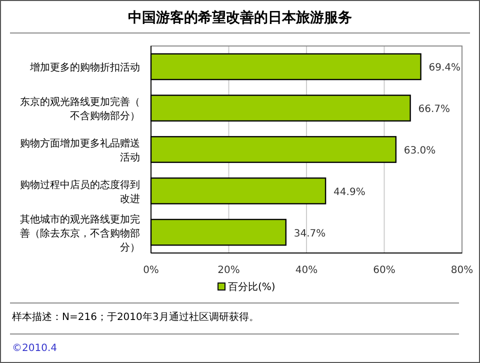 This screenshot has height=363, width=480. I want to click on text: 样本描述：N=216；于2010年3月通过社区调研获得。, so click(135, 317).